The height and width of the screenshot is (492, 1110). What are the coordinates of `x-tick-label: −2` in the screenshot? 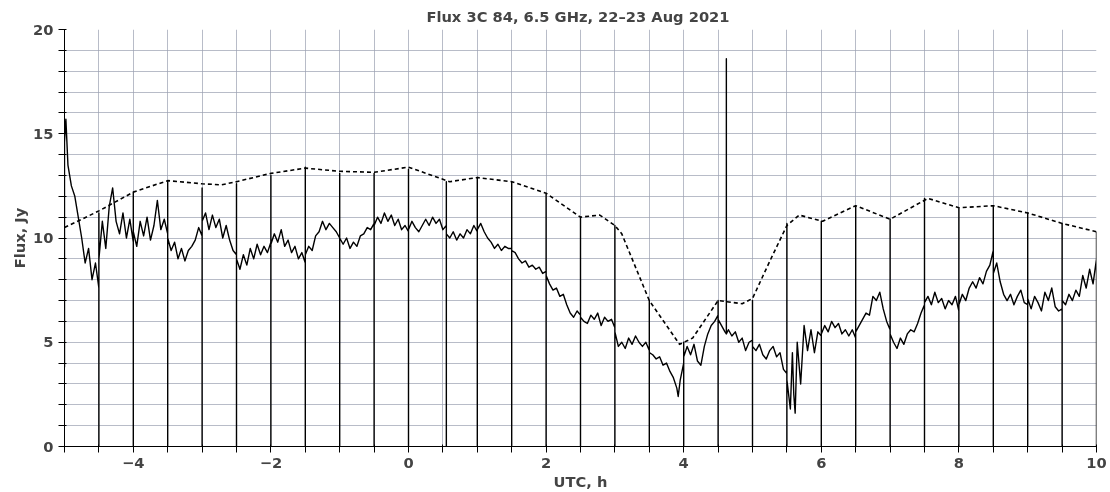 It's located at (271, 462).